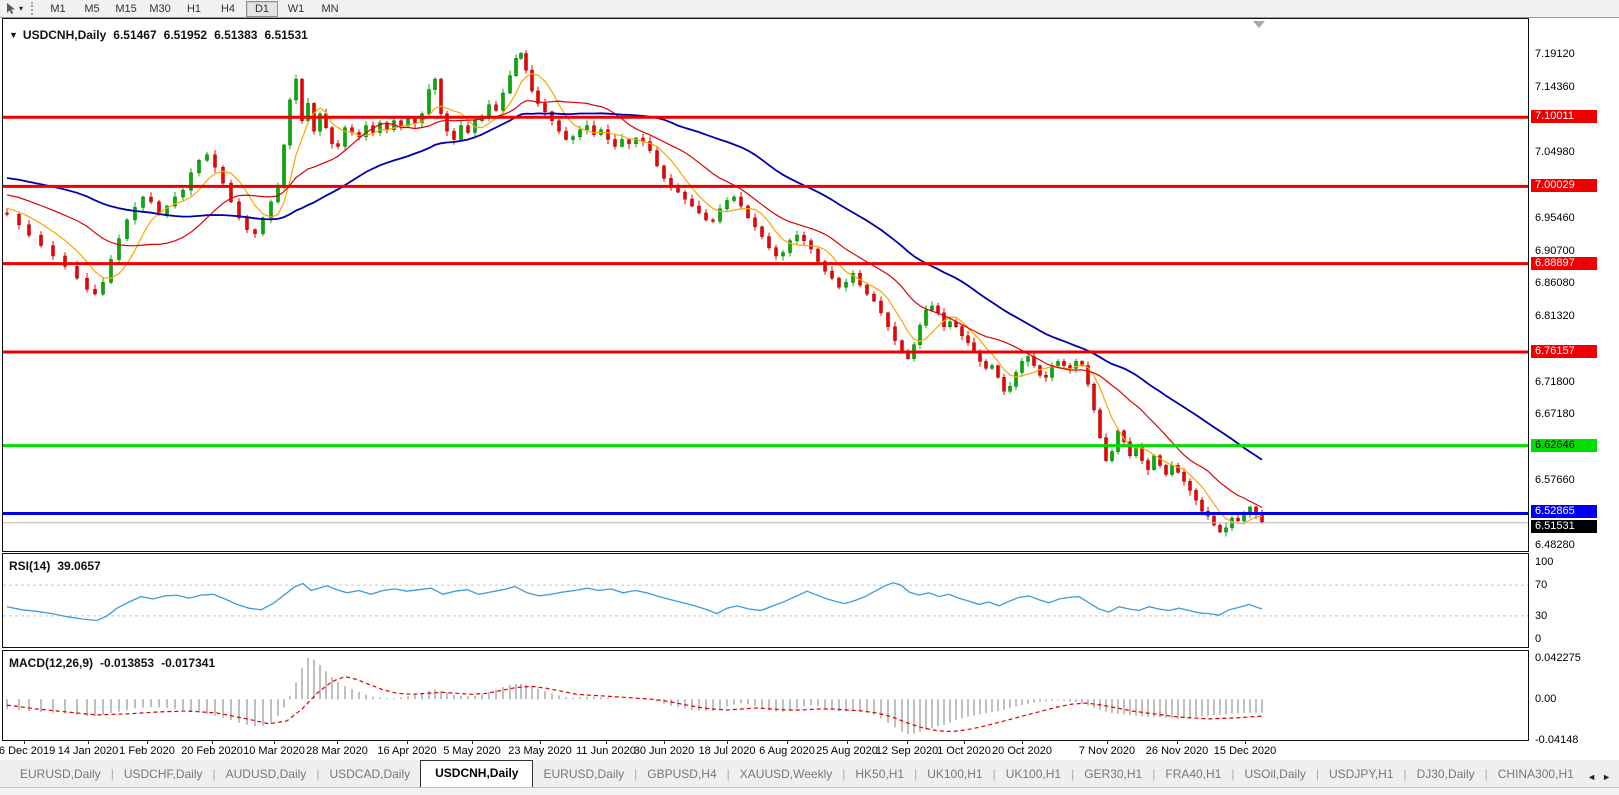 The height and width of the screenshot is (795, 1619). Describe the element at coordinates (1606, 777) in the screenshot. I see `tab-scroll-right-icon: ►` at that location.